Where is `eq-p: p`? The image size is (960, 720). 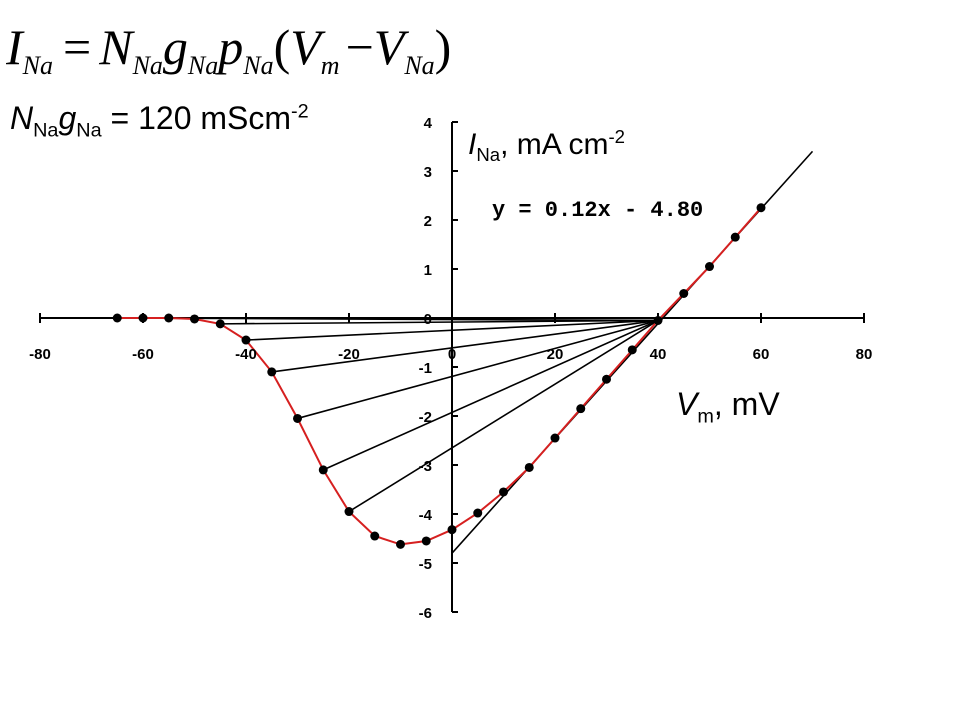 eq-p: p is located at coordinates (229, 47).